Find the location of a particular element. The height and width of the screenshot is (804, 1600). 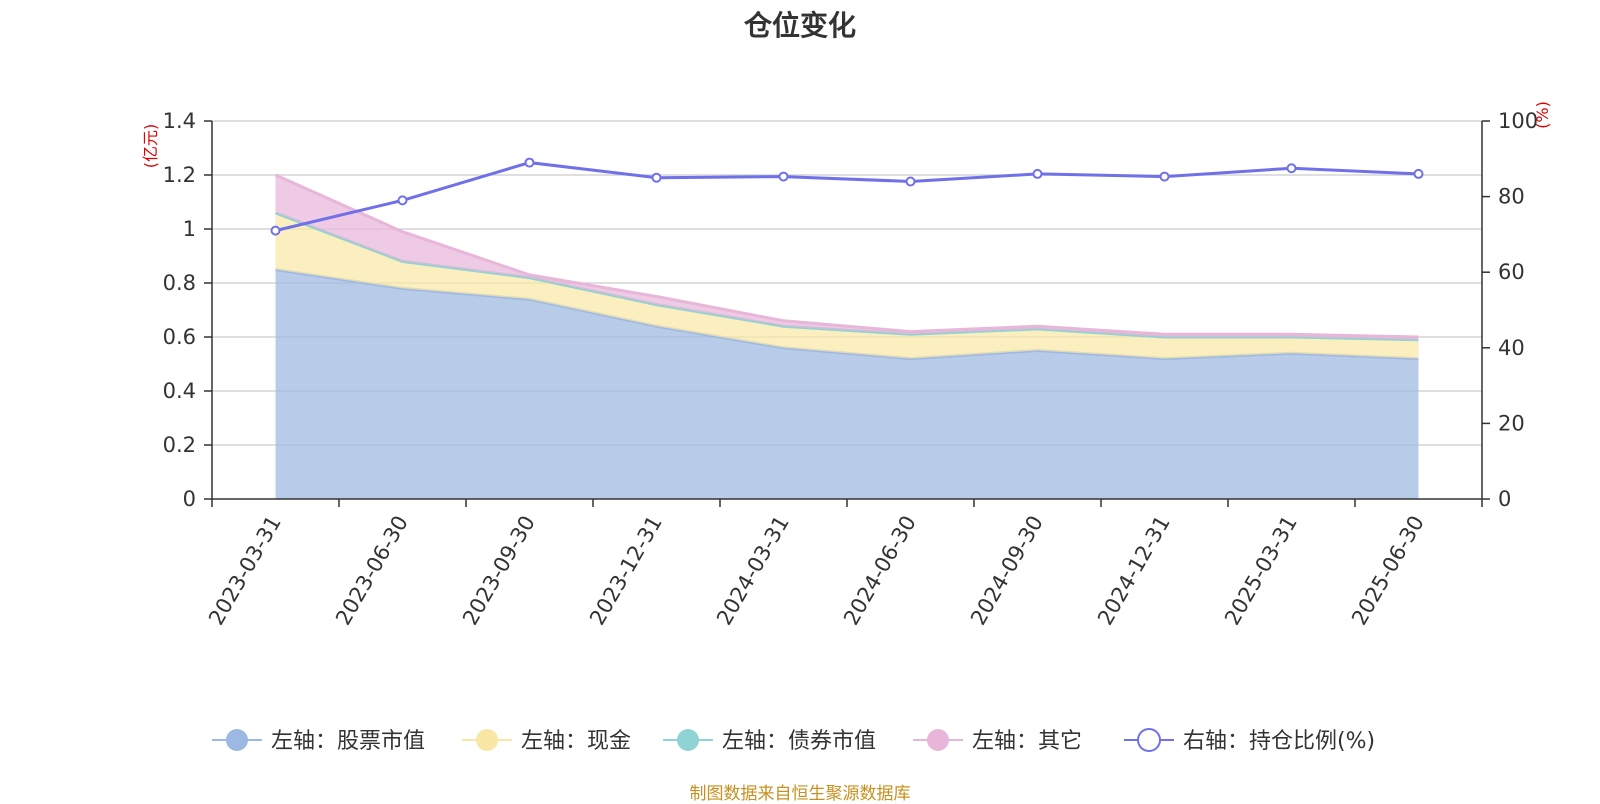

x-tick-label: 2023-12-31 is located at coordinates (626, 571).